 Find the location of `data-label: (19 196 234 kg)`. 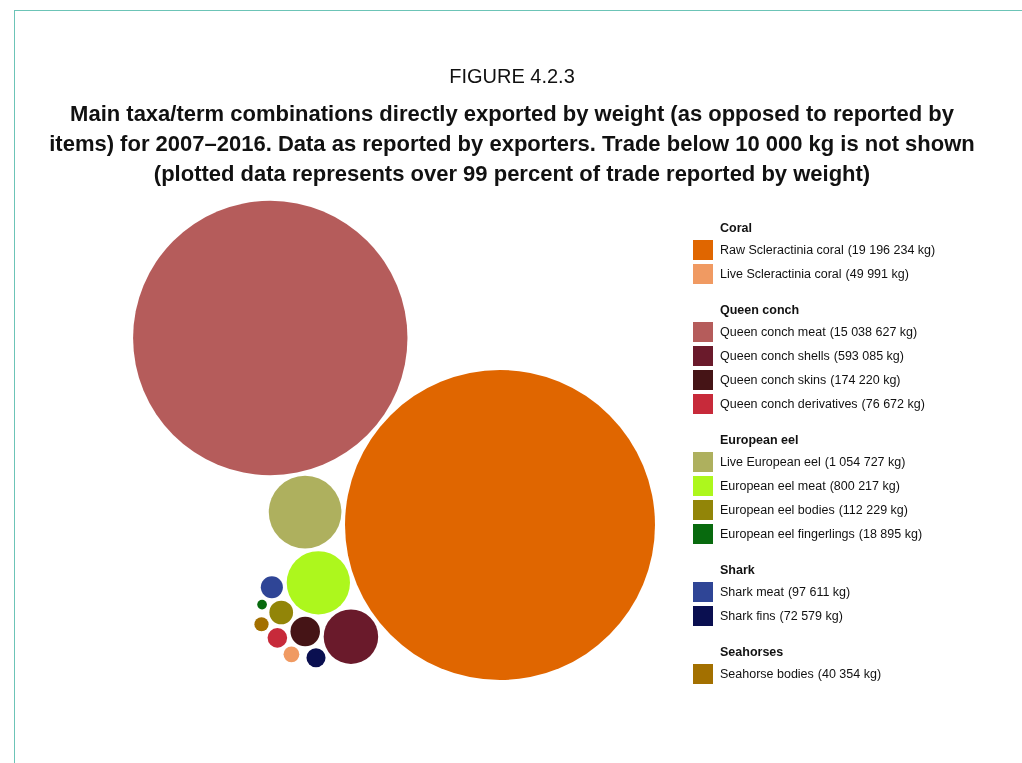

data-label: (19 196 234 kg) is located at coordinates (891, 250).